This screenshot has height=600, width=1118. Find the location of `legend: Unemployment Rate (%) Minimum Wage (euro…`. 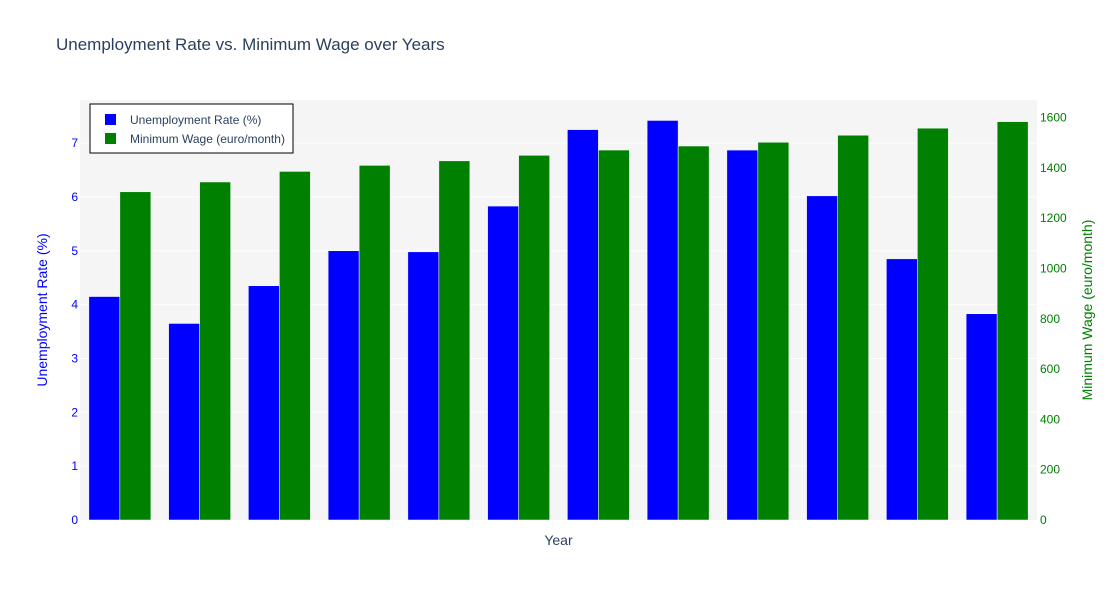

legend: Unemployment Rate (%) Minimum Wage (euro… is located at coordinates (191, 128).